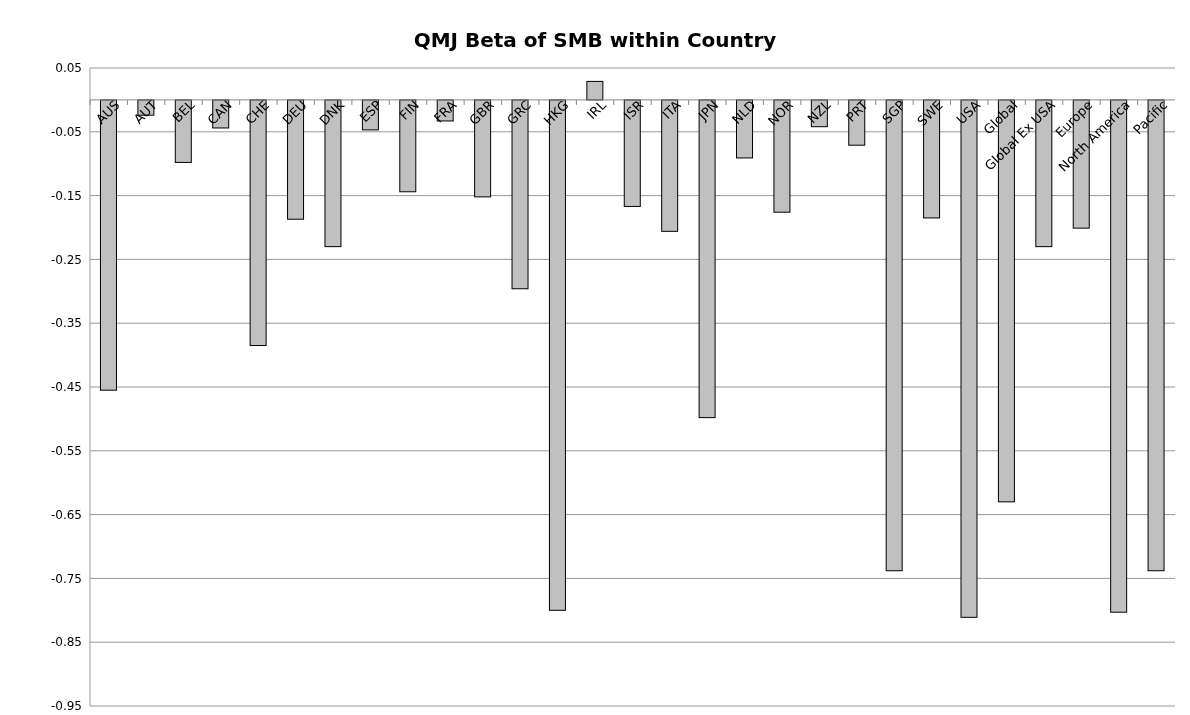 The height and width of the screenshot is (715, 1190). What do you see at coordinates (66, 259) in the screenshot?
I see `y-tick-label: -0.25` at bounding box center [66, 259].